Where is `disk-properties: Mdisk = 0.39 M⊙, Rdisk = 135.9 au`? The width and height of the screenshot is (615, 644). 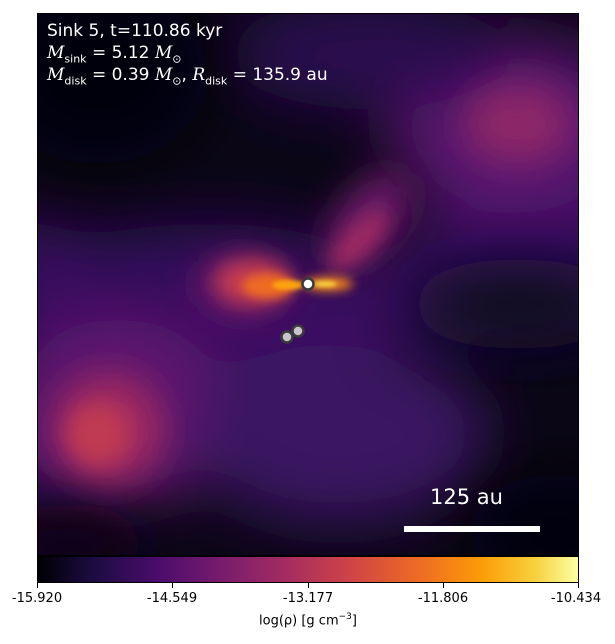
disk-properties: Mdisk = 0.39 M⊙, Rdisk = 135.9 au is located at coordinates (187, 76).